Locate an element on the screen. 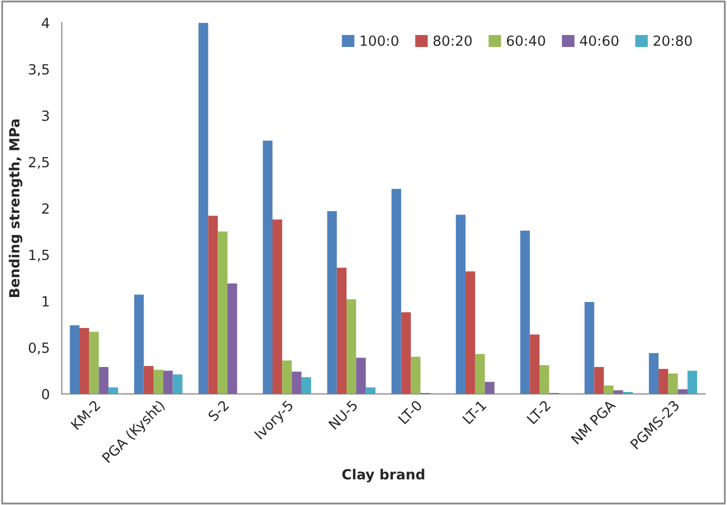 Image resolution: width=727 pixels, height=505 pixels. x-tick-label: LT-2 is located at coordinates (538, 412).